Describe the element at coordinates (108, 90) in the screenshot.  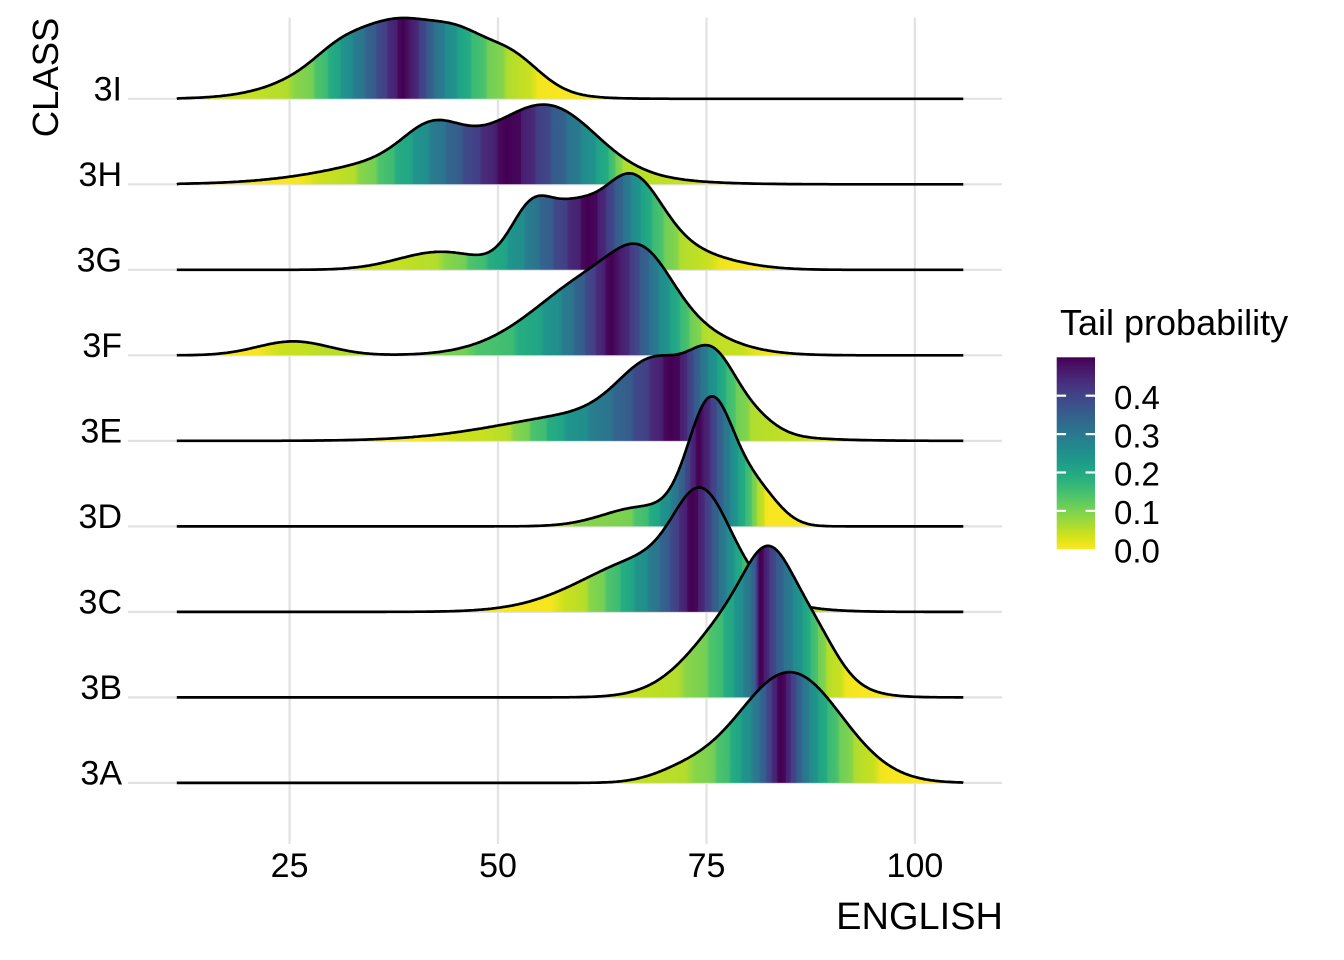
I see `svg-text: 3I` at that location.